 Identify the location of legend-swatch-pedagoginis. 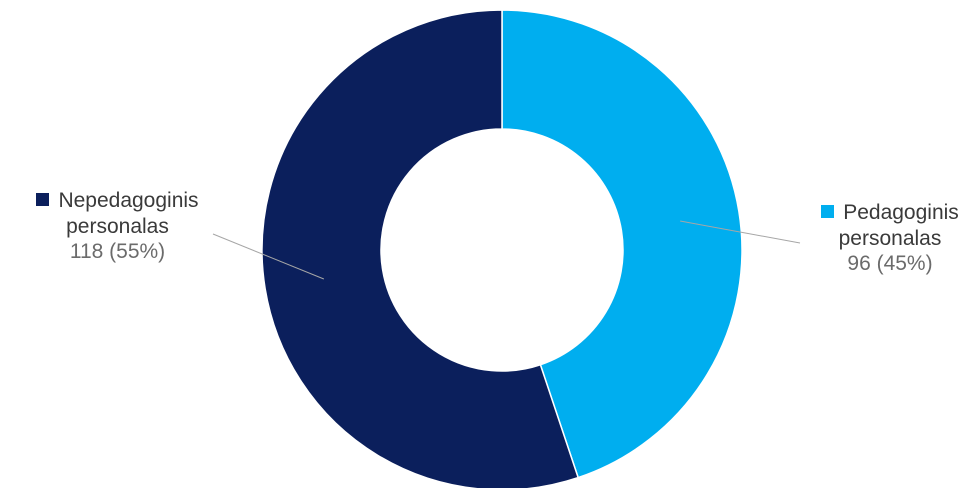
(828, 211).